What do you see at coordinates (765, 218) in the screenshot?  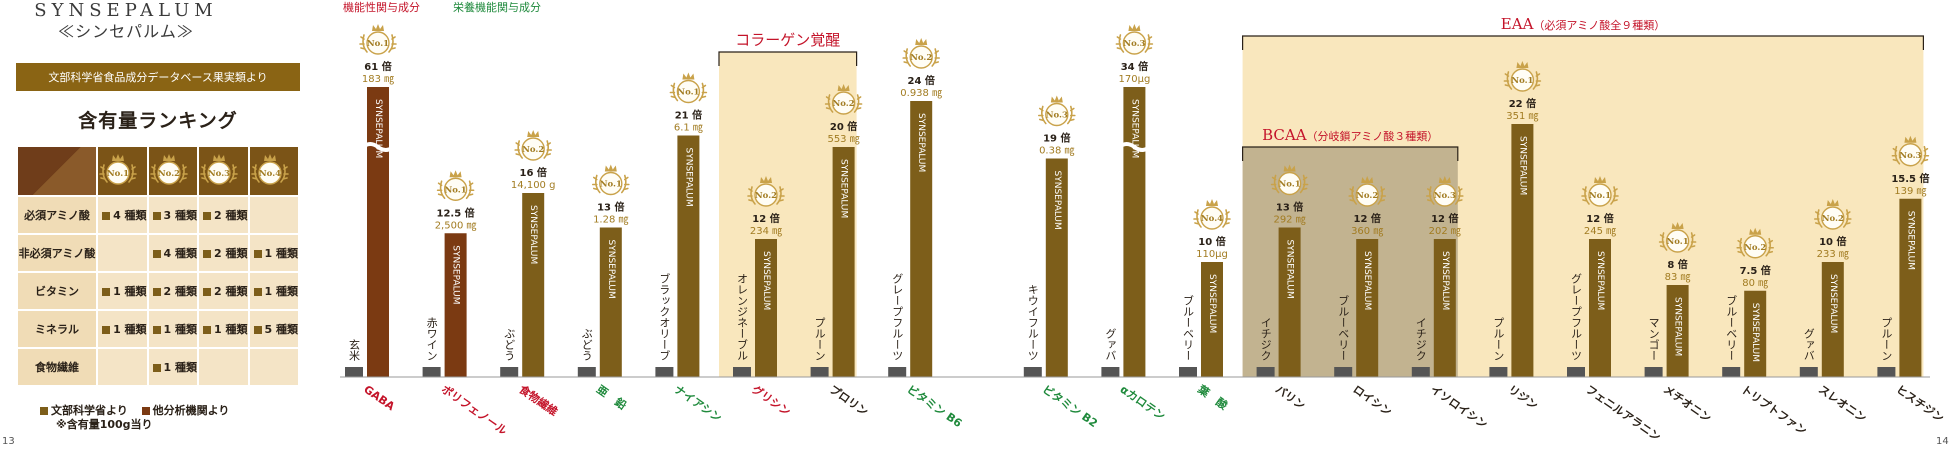 I see `times-label: 12 倍` at bounding box center [765, 218].